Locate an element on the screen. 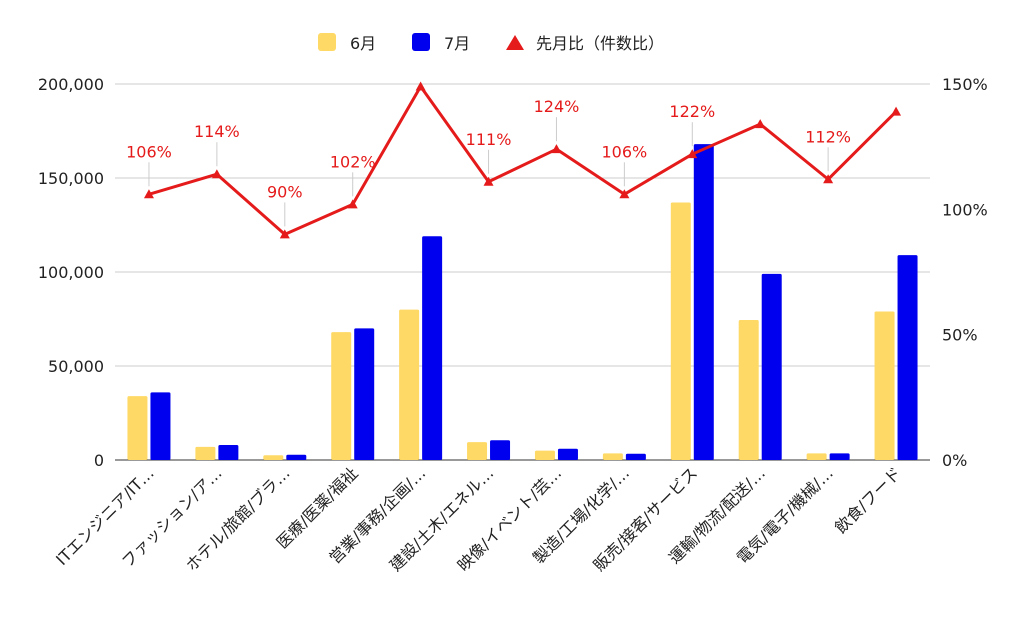  data-label: 124% is located at coordinates (557, 106).